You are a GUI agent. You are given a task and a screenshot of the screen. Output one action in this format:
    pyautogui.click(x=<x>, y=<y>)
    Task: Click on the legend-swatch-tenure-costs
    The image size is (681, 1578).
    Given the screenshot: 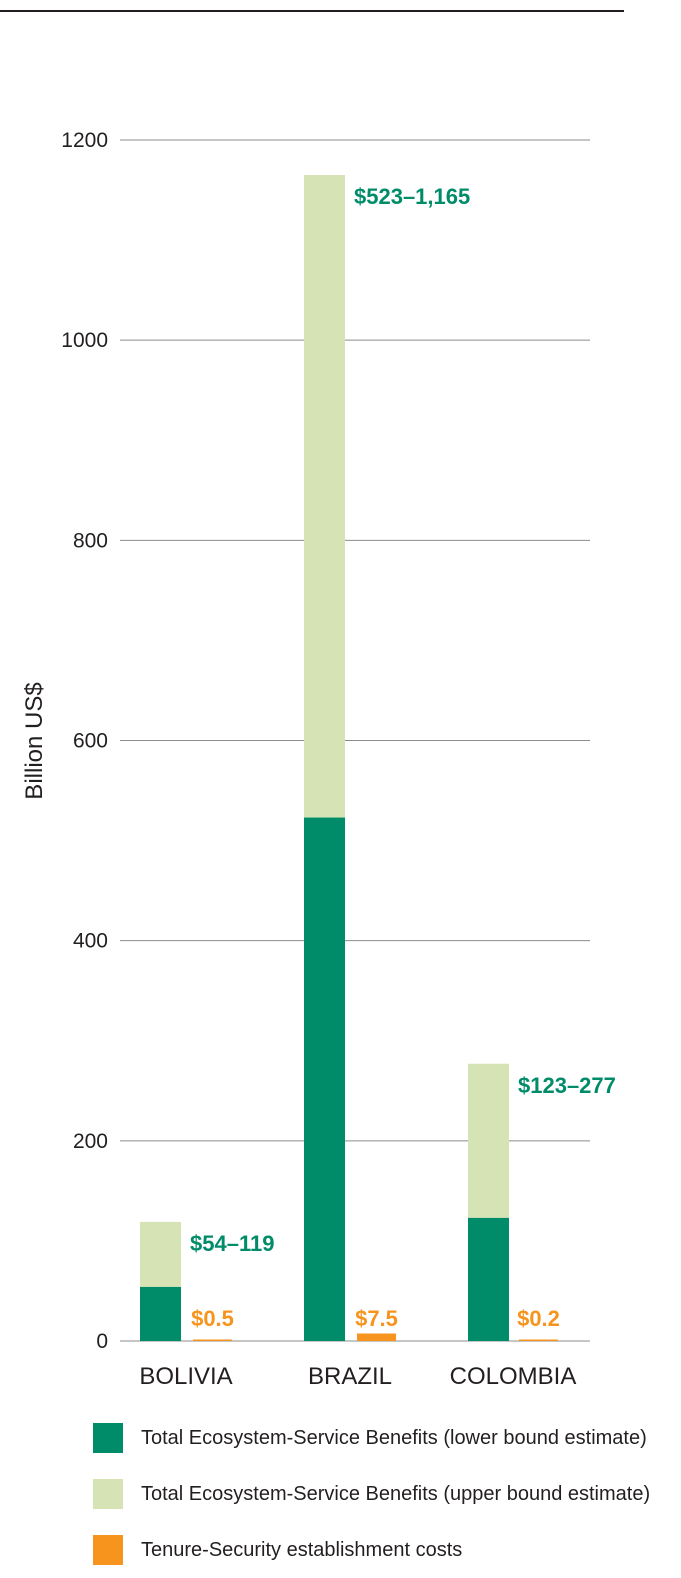 What is the action you would take?
    pyautogui.click(x=108, y=1550)
    